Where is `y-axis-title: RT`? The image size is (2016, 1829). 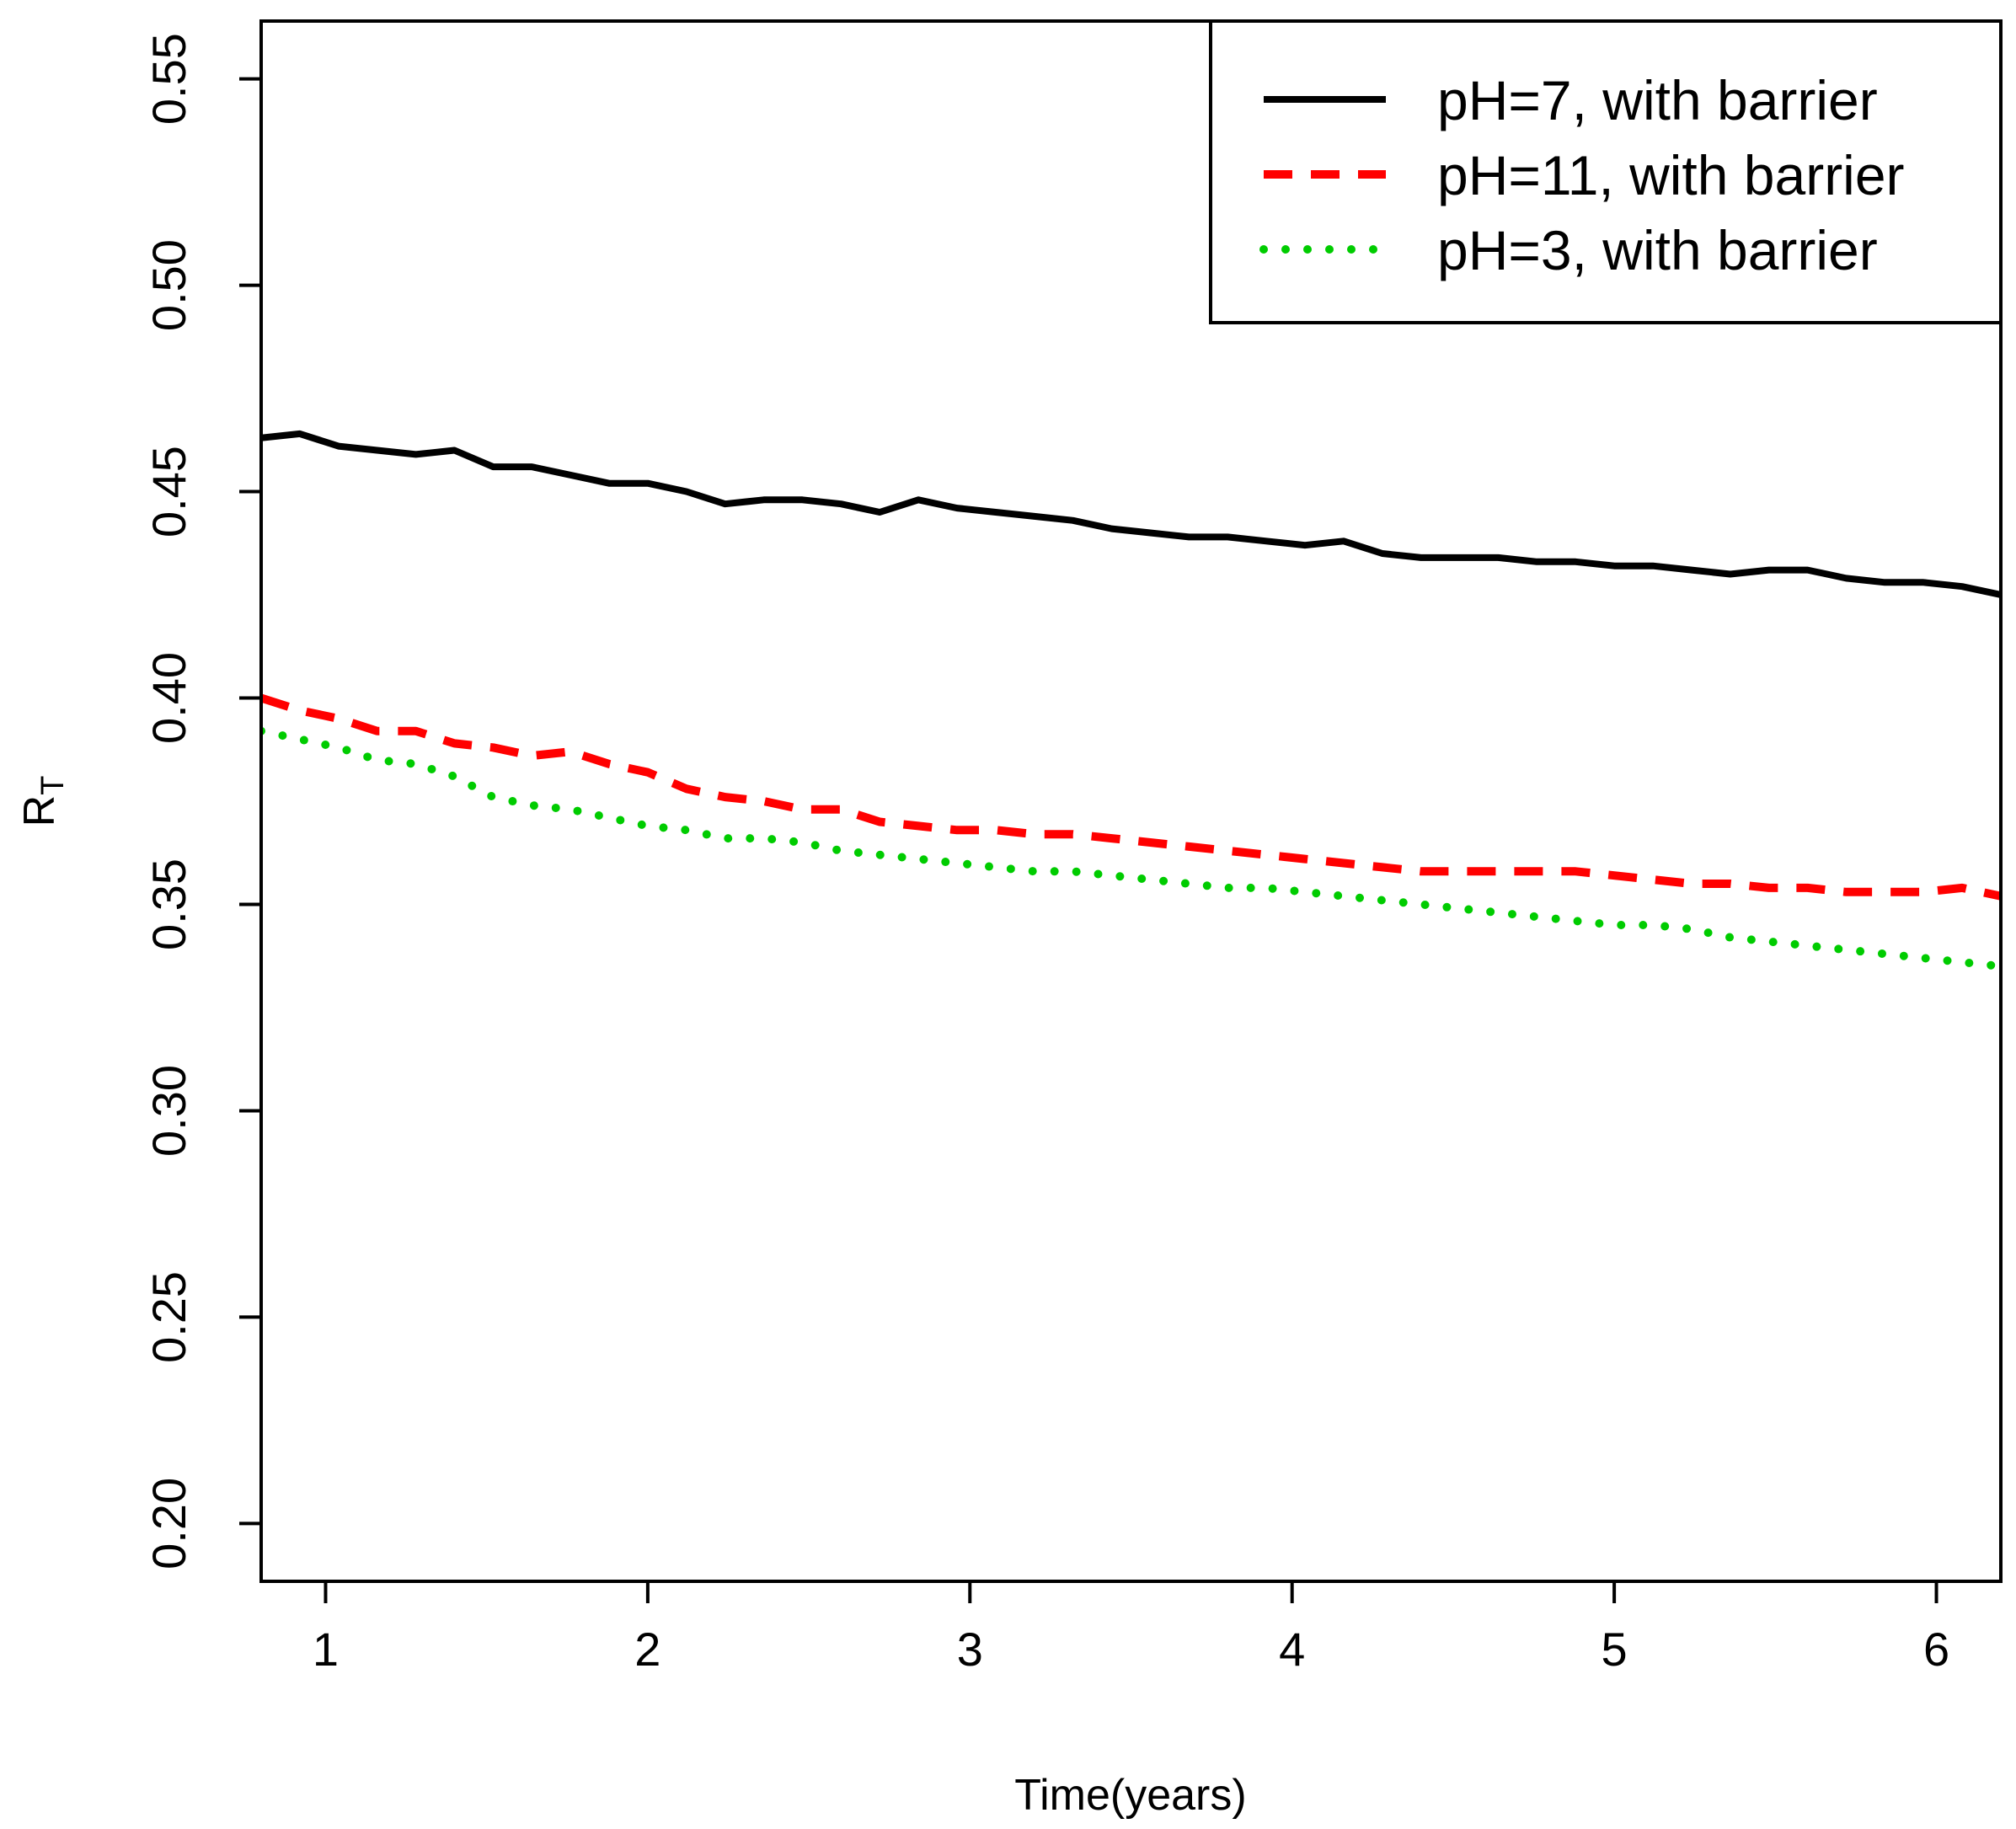
y-axis-title: RT is located at coordinates (43, 802).